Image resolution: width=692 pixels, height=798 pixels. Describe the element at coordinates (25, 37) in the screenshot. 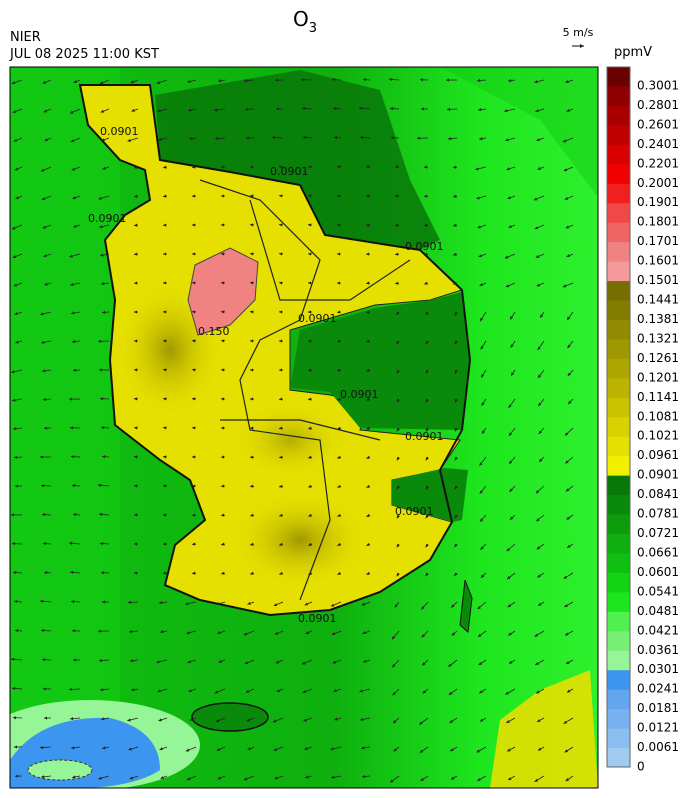

I see `agency: NIER` at that location.